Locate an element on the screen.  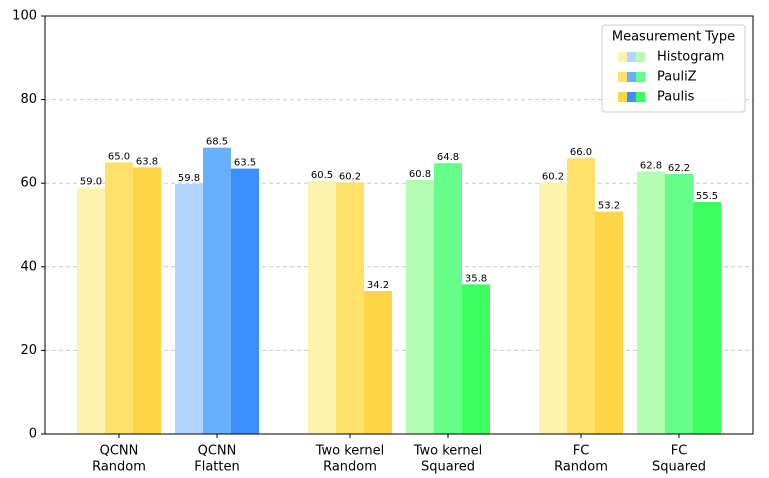
value-label: 63.5 is located at coordinates (245, 163).